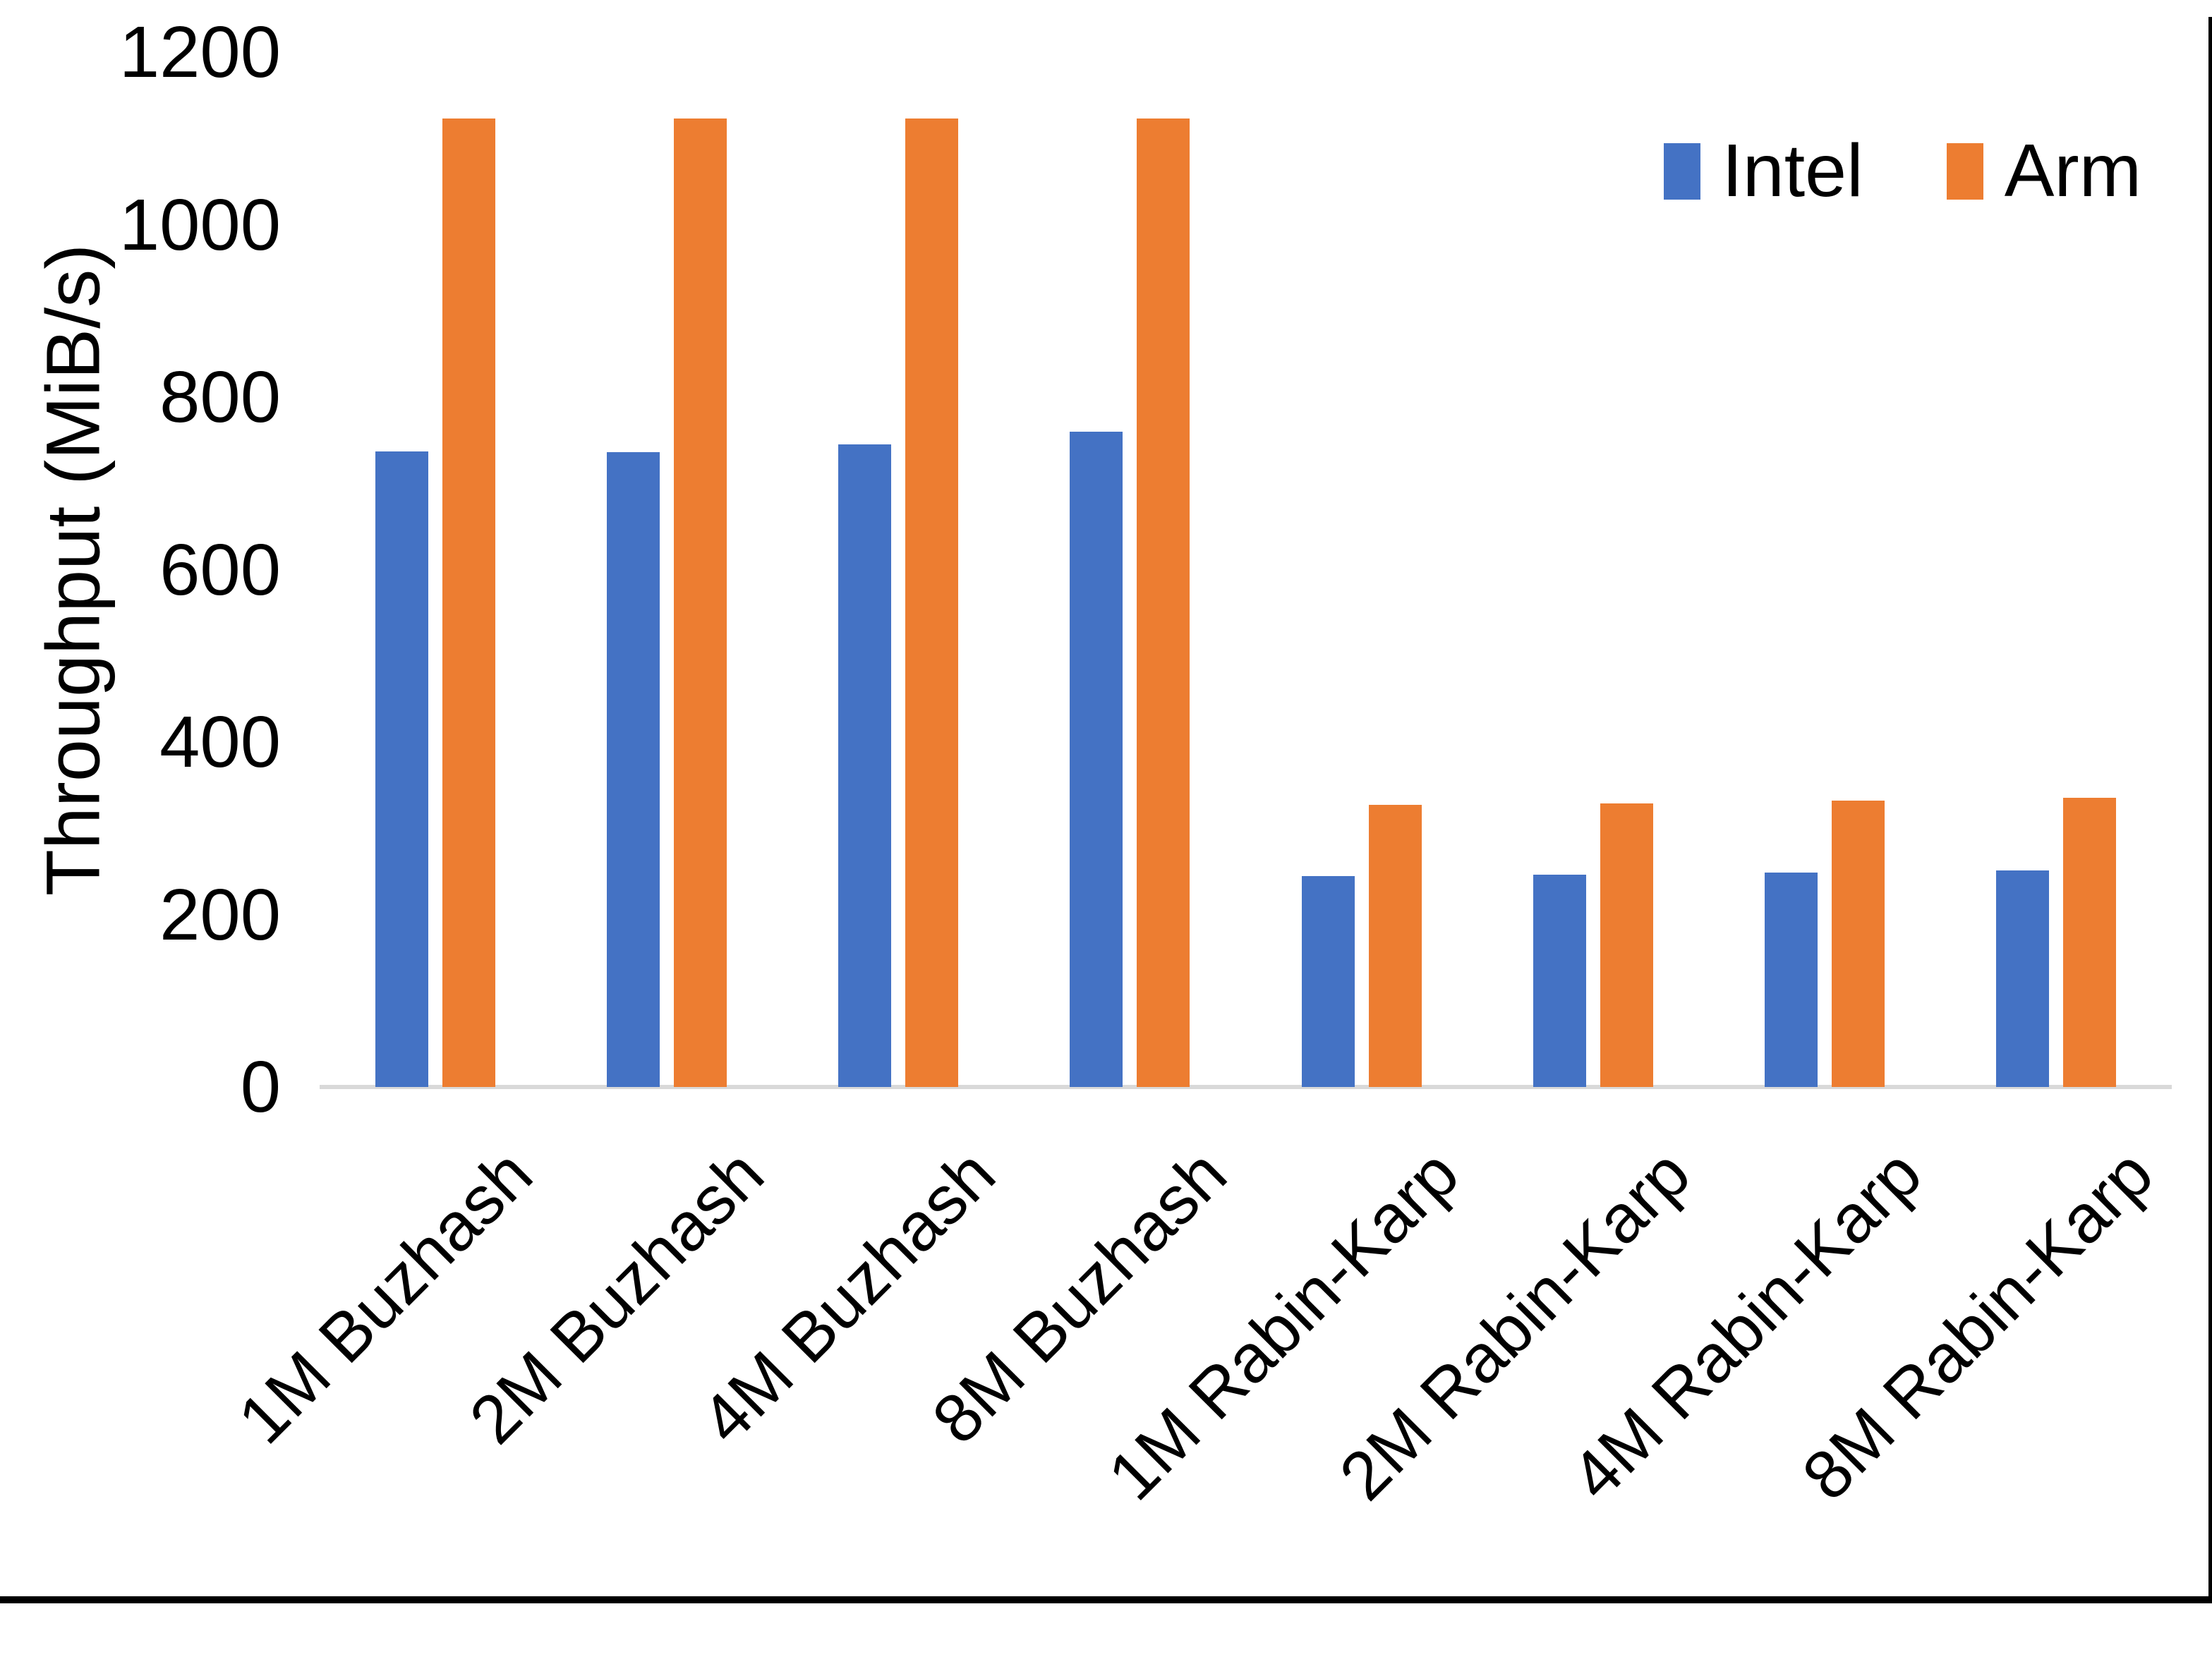 Image resolution: width=2212 pixels, height=1664 pixels. What do you see at coordinates (1106, 1599) in the screenshot?
I see `bottom-border` at bounding box center [1106, 1599].